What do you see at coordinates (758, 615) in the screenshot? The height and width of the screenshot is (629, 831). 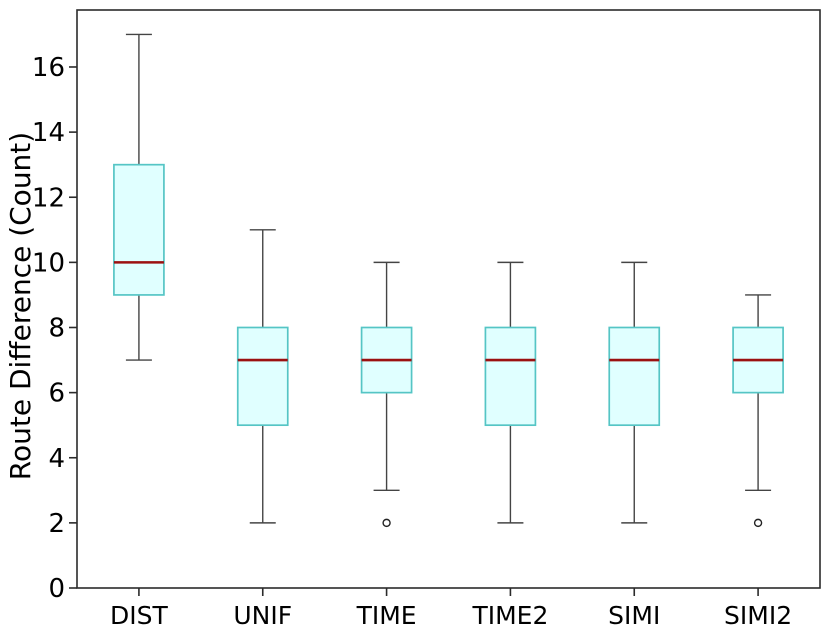 I see `x-tick-label-SIMI2: SIMI2` at bounding box center [758, 615].